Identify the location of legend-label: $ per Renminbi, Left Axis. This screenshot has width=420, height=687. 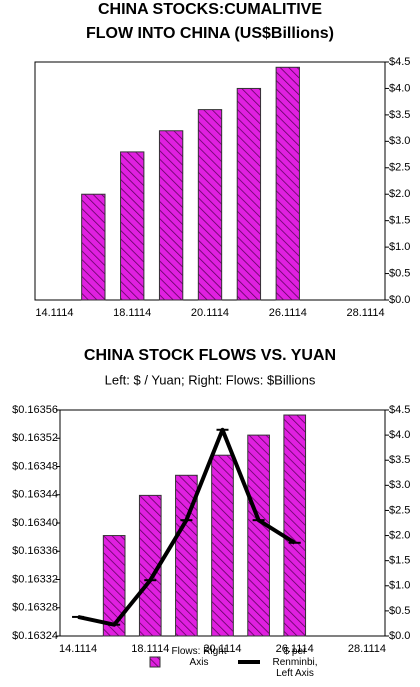
(295, 662).